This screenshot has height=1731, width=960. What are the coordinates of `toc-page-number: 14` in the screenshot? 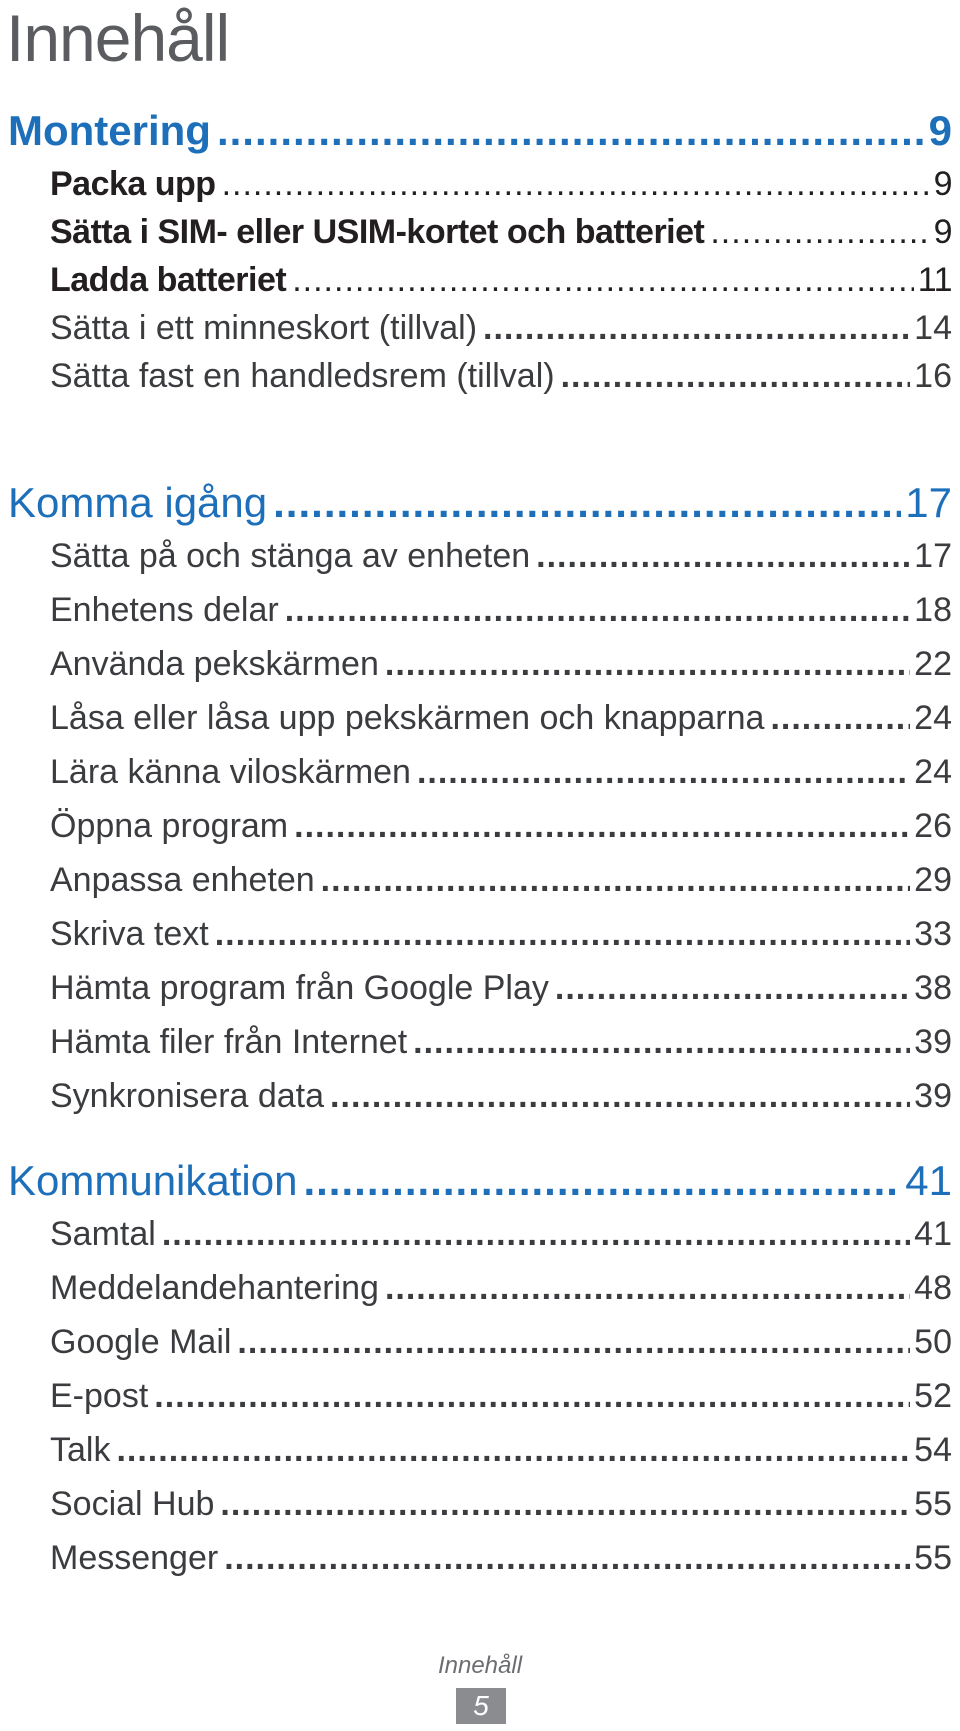 It's located at (933, 328).